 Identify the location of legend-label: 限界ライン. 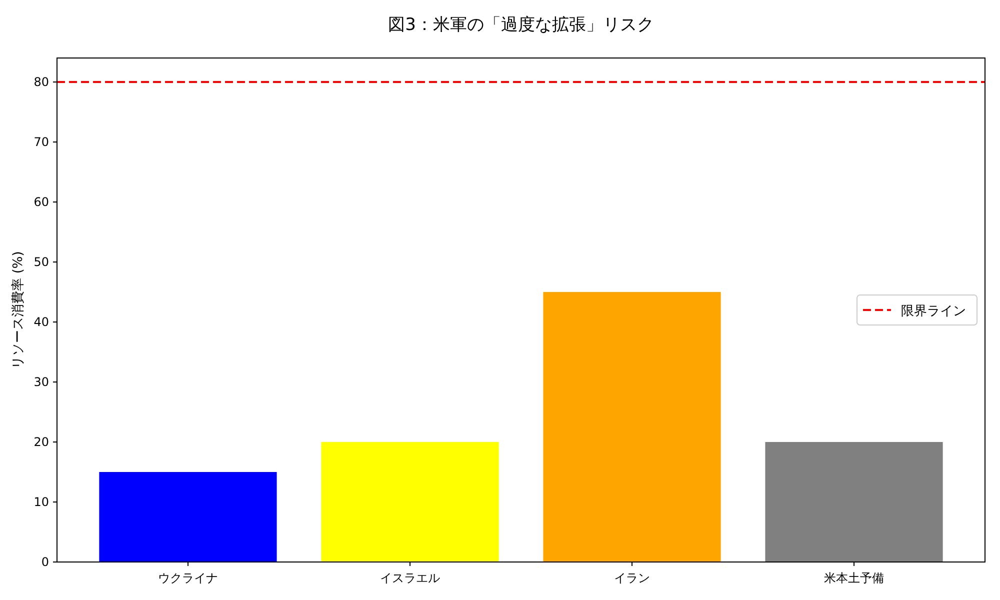
(933, 311).